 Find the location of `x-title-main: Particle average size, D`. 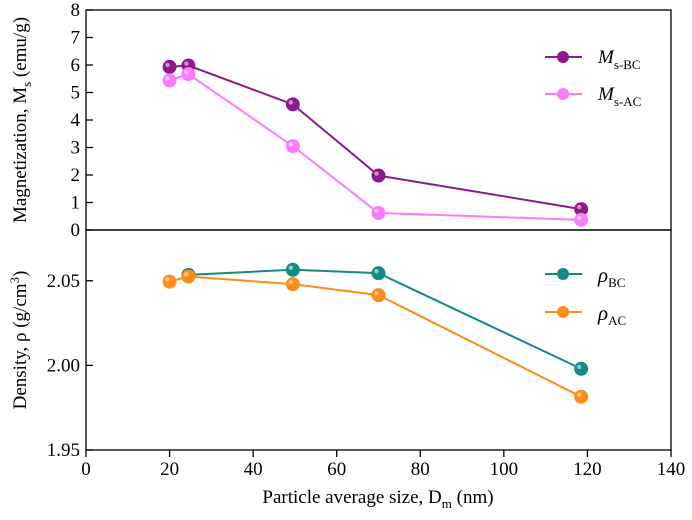

x-title-main: Particle average size, D is located at coordinates (351, 497).